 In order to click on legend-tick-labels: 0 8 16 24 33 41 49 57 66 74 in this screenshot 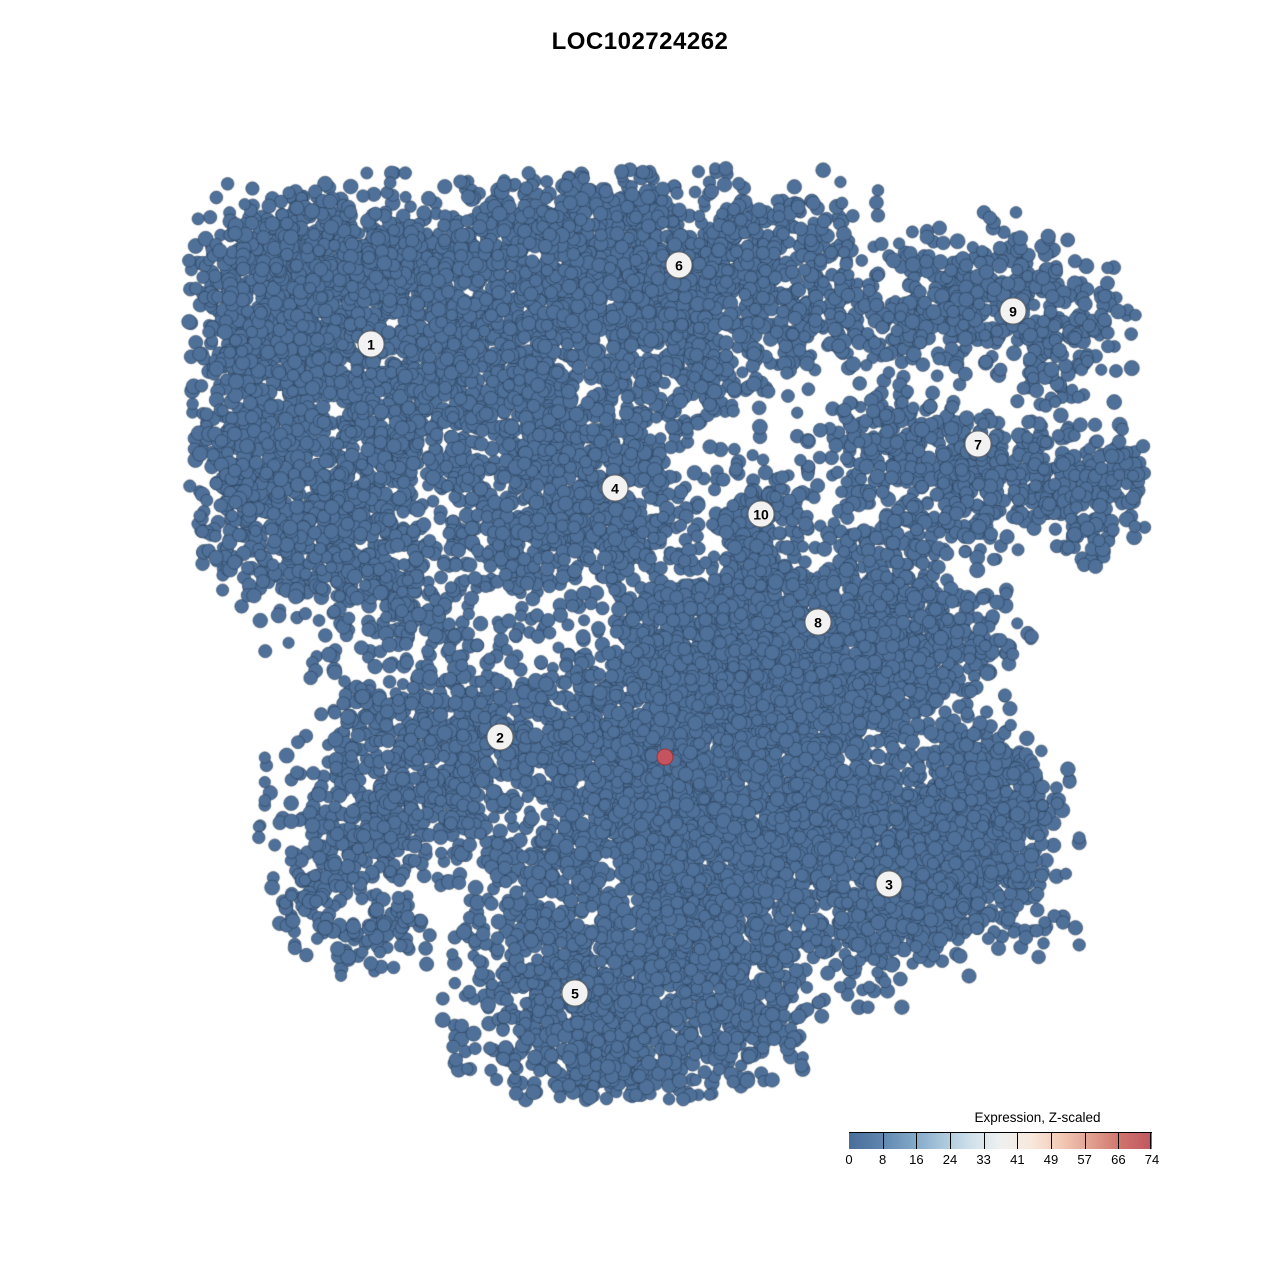, I will do `click(1002, 1159)`.